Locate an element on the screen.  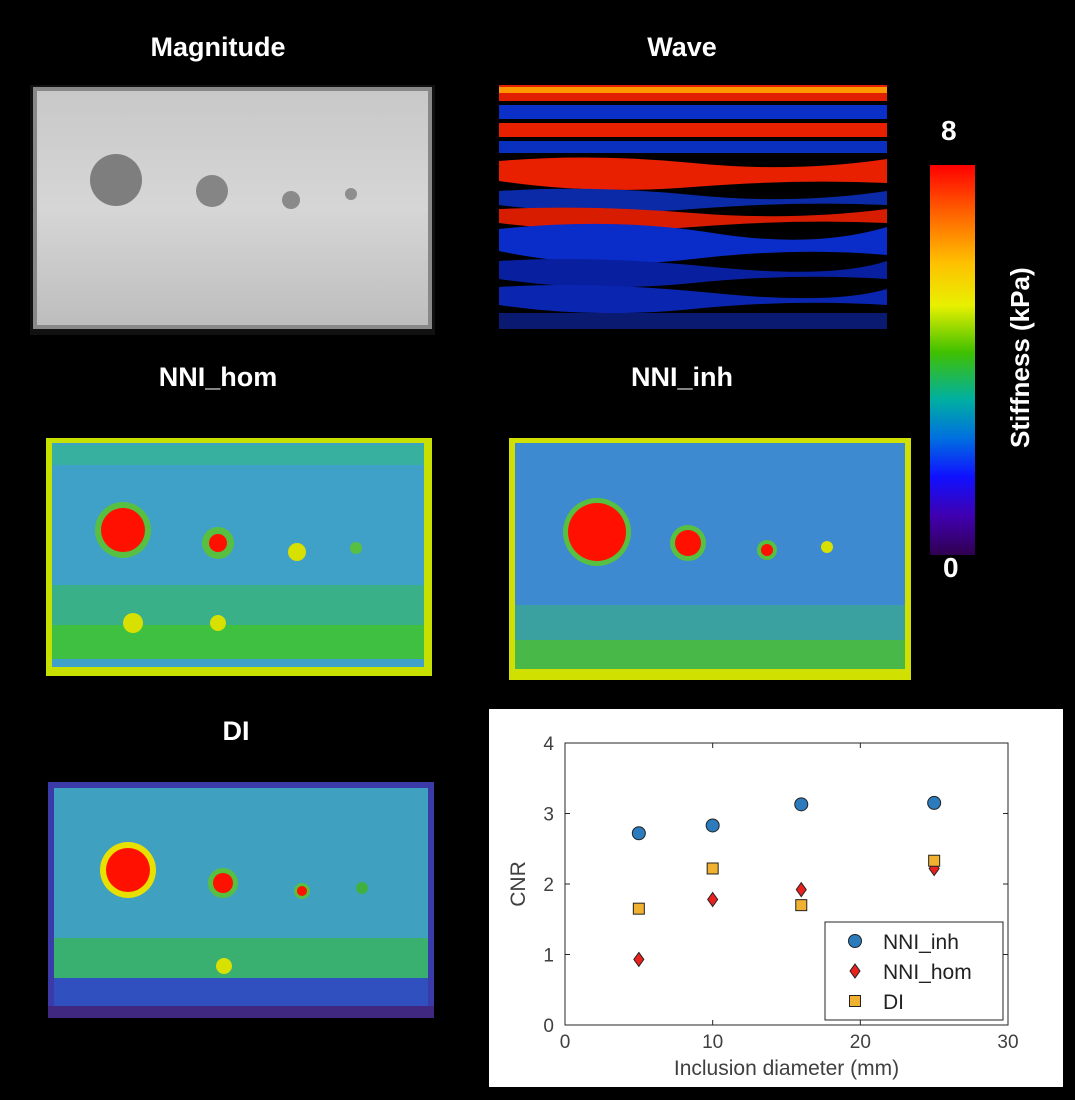
di-title: DI is located at coordinates (236, 731).